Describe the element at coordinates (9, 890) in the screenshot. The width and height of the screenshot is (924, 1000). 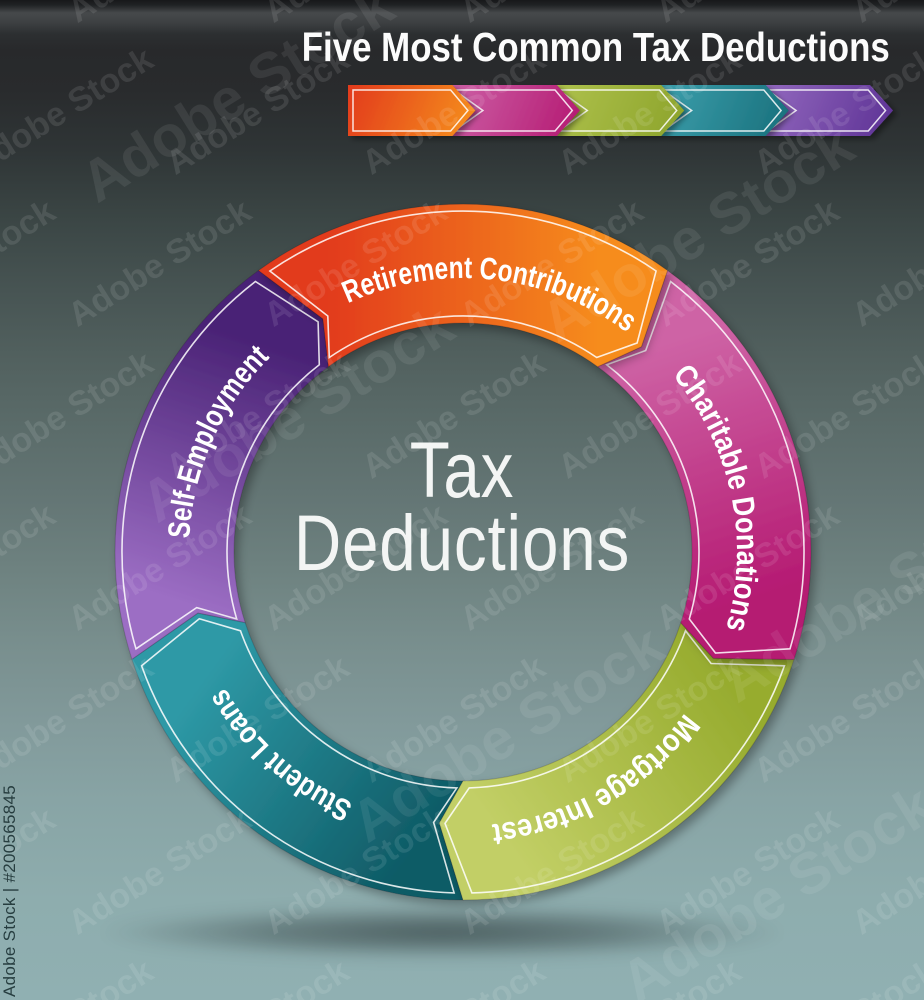
I see `stock-credit: Adobe Stock | #200565845` at that location.